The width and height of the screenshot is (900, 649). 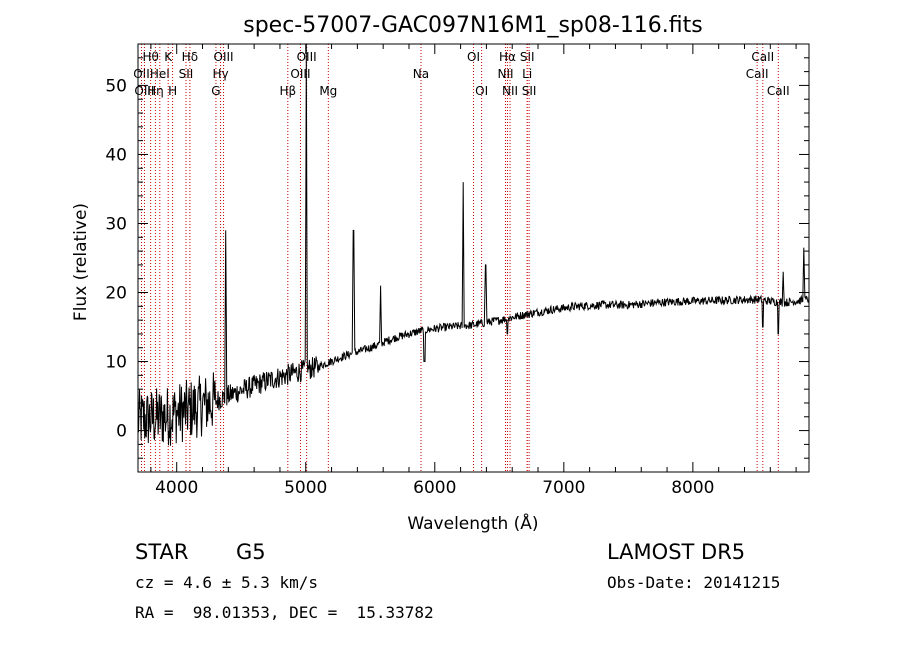 What do you see at coordinates (168, 57) in the screenshot?
I see `line-marker-label: K` at bounding box center [168, 57].